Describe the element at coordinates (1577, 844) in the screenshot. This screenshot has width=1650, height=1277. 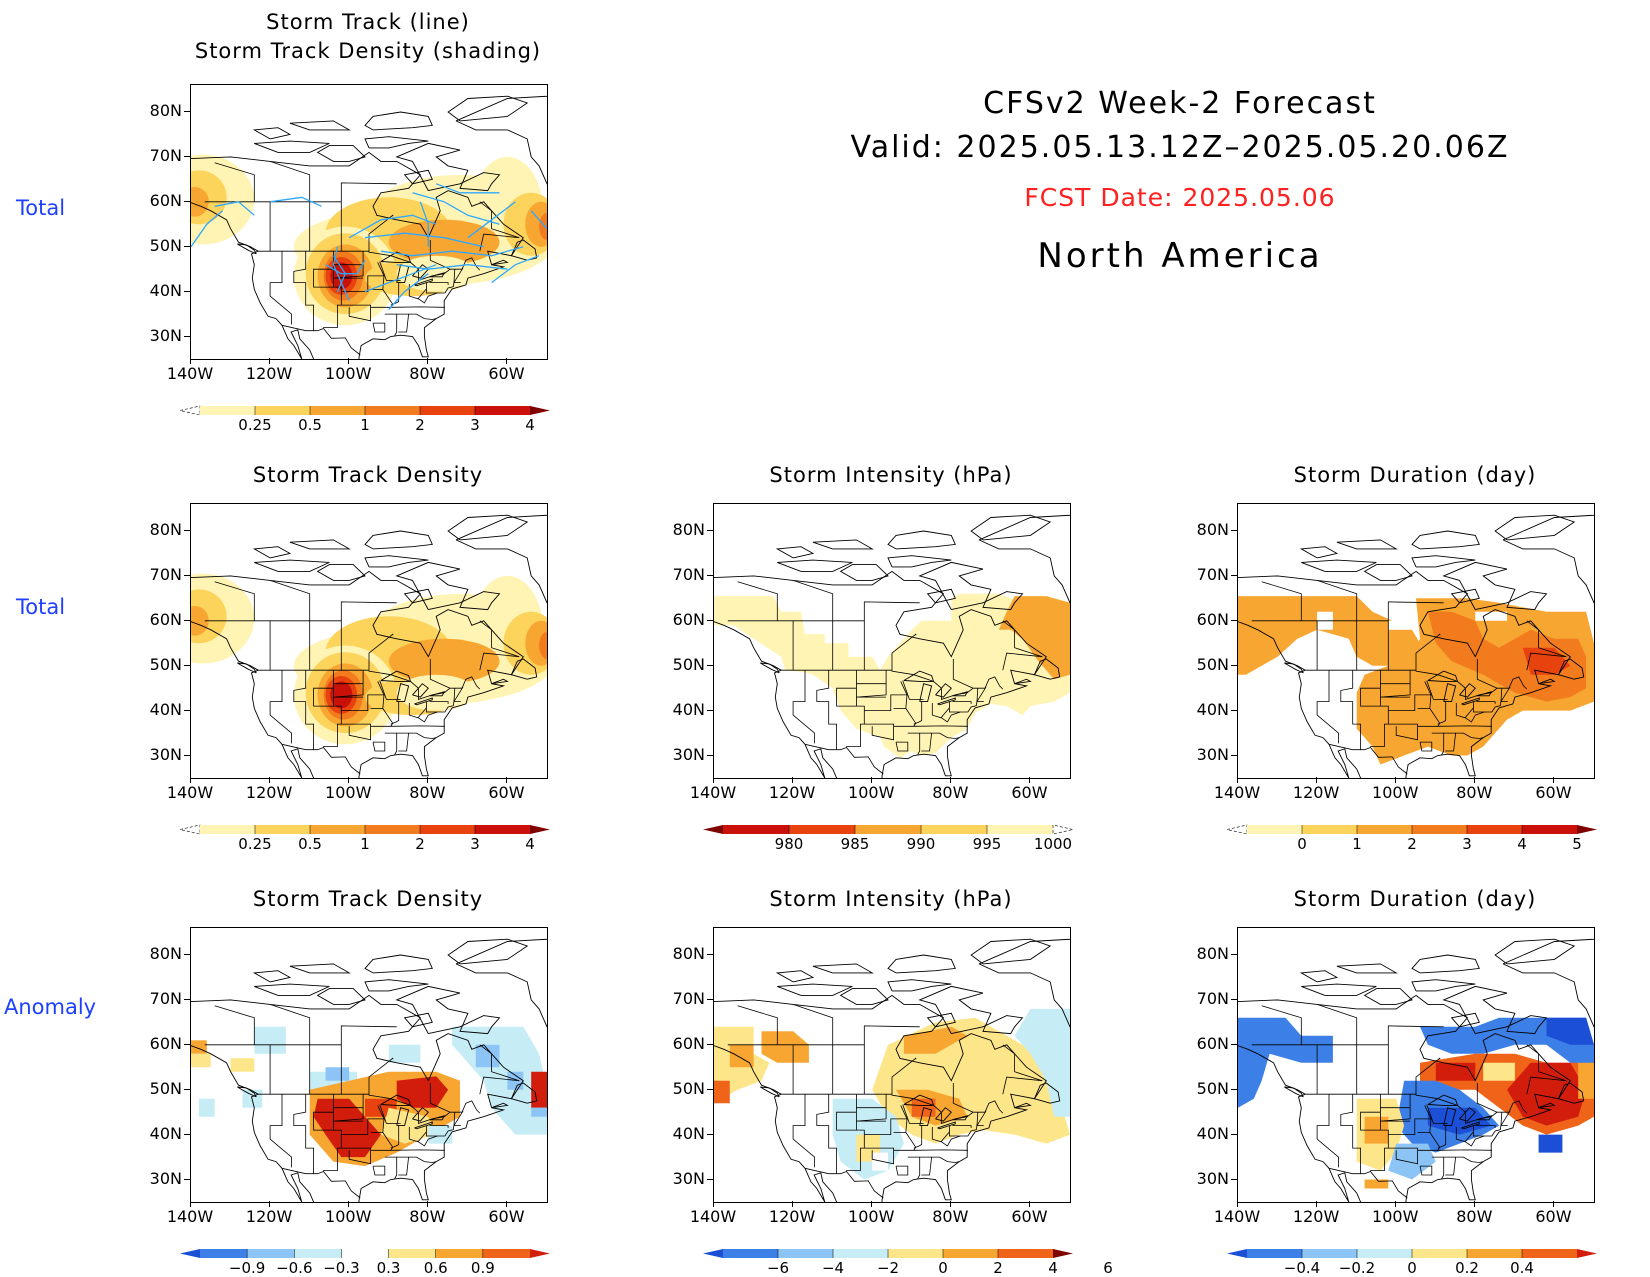
I see `colorbar-label: 5` at that location.